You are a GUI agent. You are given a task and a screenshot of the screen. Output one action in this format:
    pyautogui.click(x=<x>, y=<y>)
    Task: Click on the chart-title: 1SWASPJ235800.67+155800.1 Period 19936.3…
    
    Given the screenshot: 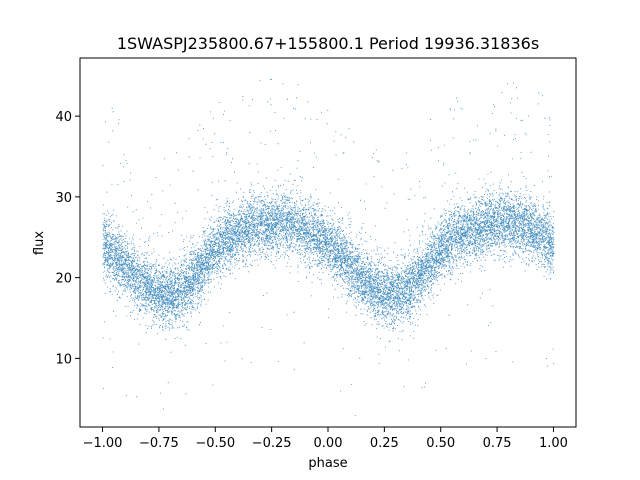 What is the action you would take?
    pyautogui.click(x=328, y=43)
    